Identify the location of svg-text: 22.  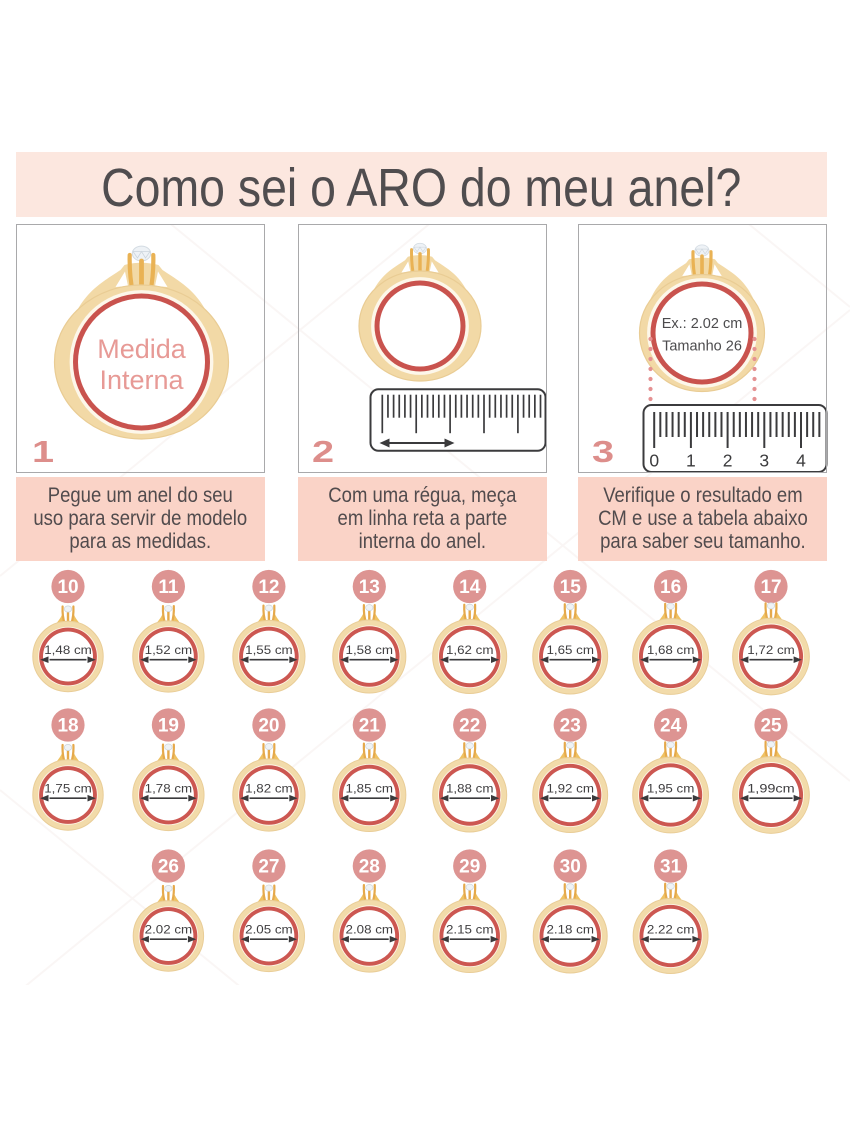
(469, 726).